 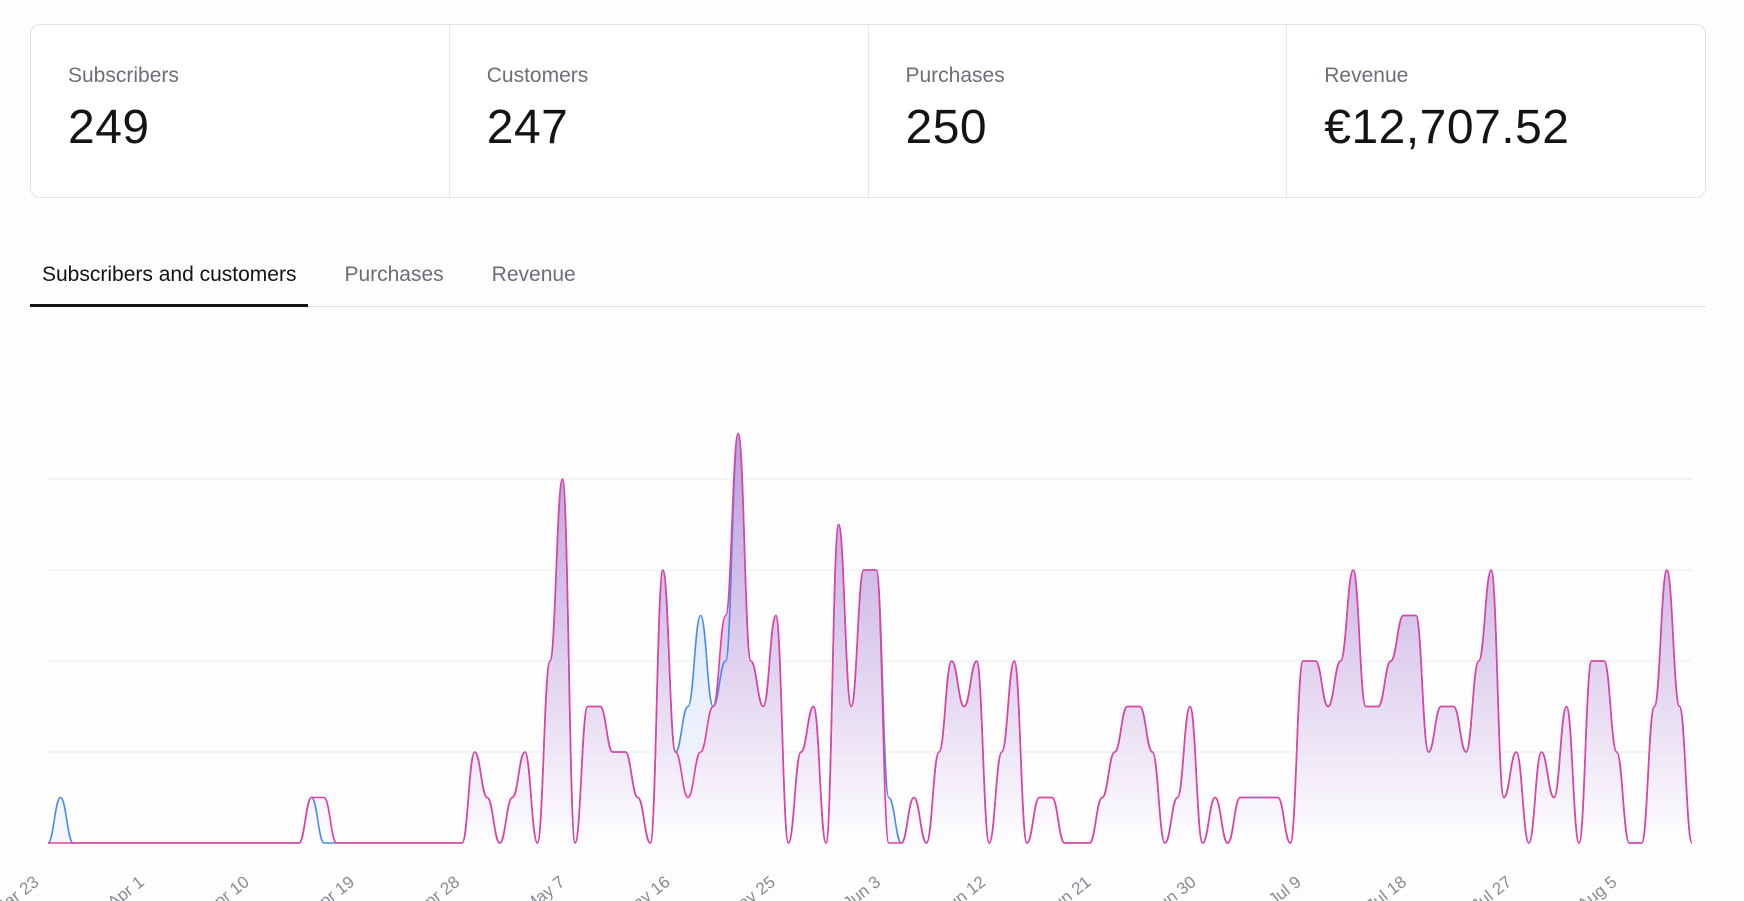 I want to click on tab-subscribers-and-customers: Subscribers and customers, so click(x=169, y=277).